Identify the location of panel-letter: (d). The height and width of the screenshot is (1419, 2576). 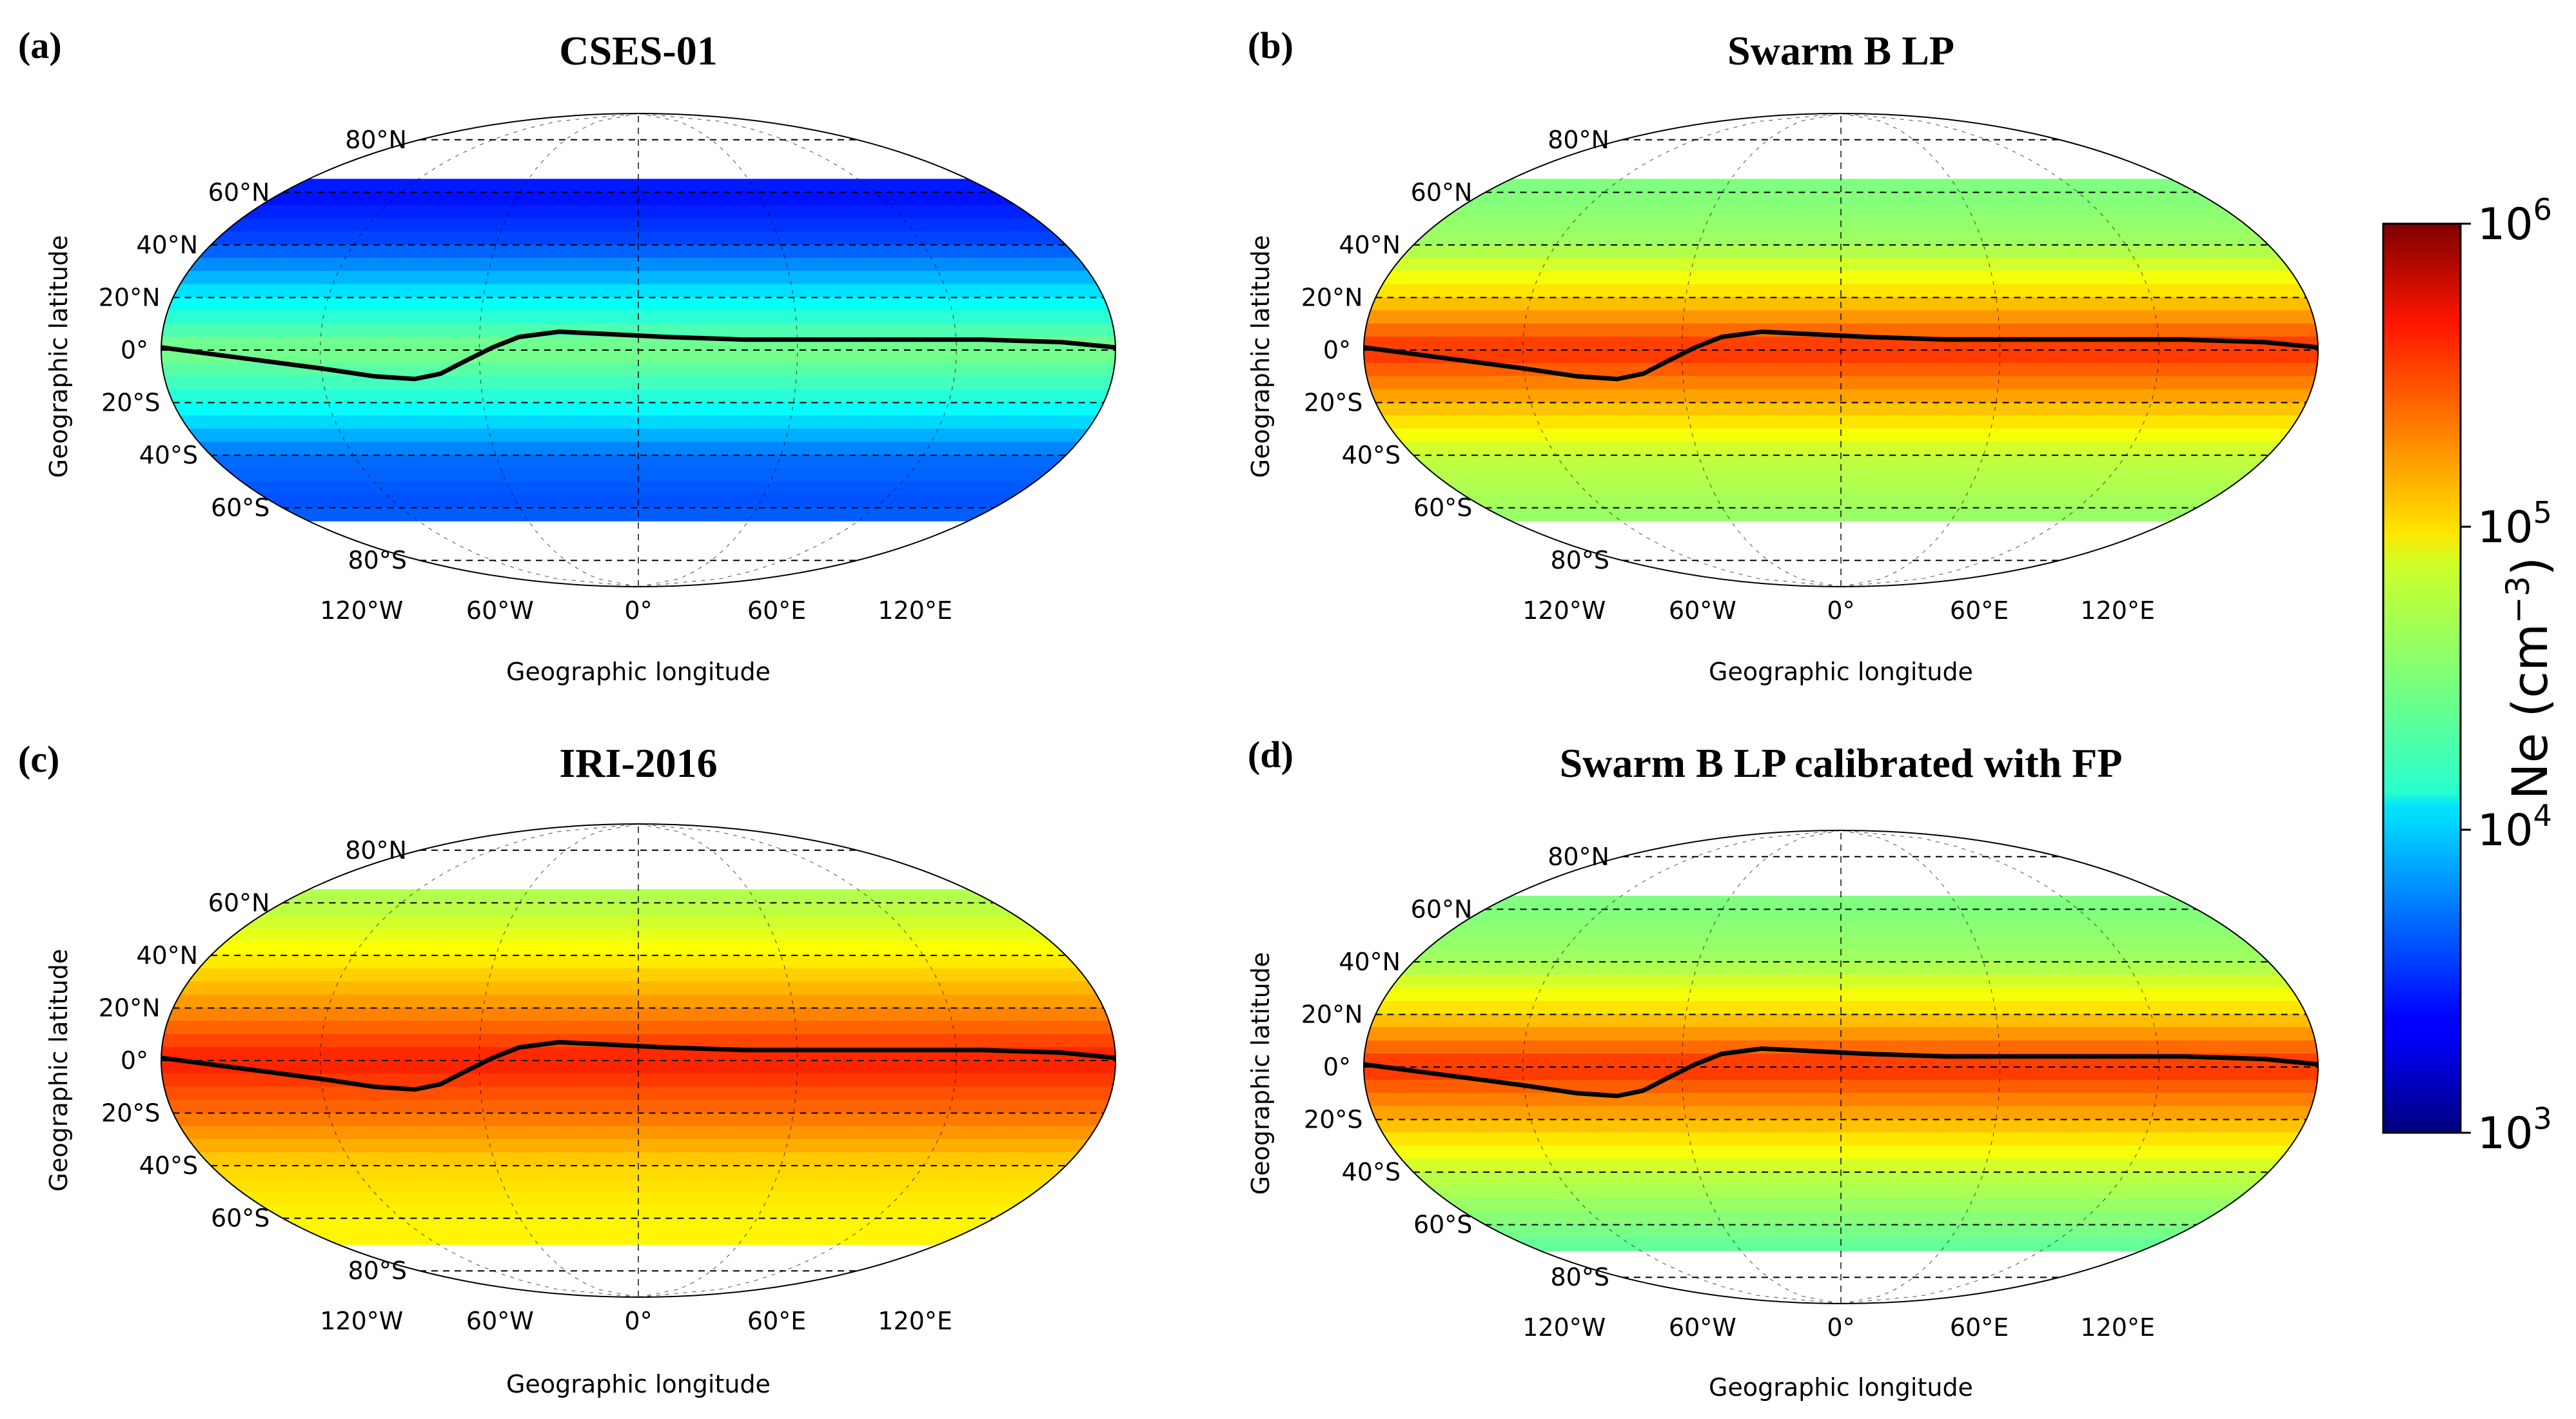
(1270, 755).